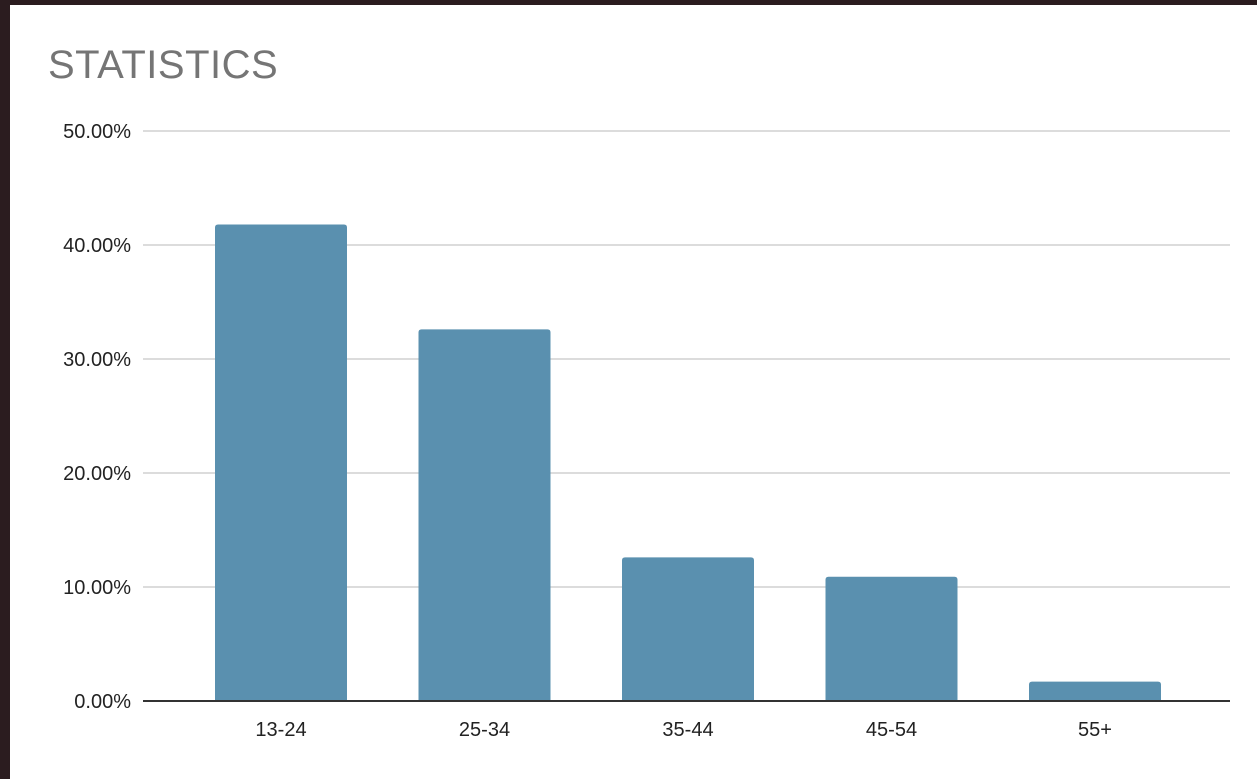 The image size is (1257, 779). Describe the element at coordinates (102, 702) in the screenshot. I see `y-tick-label: 0.00%` at that location.